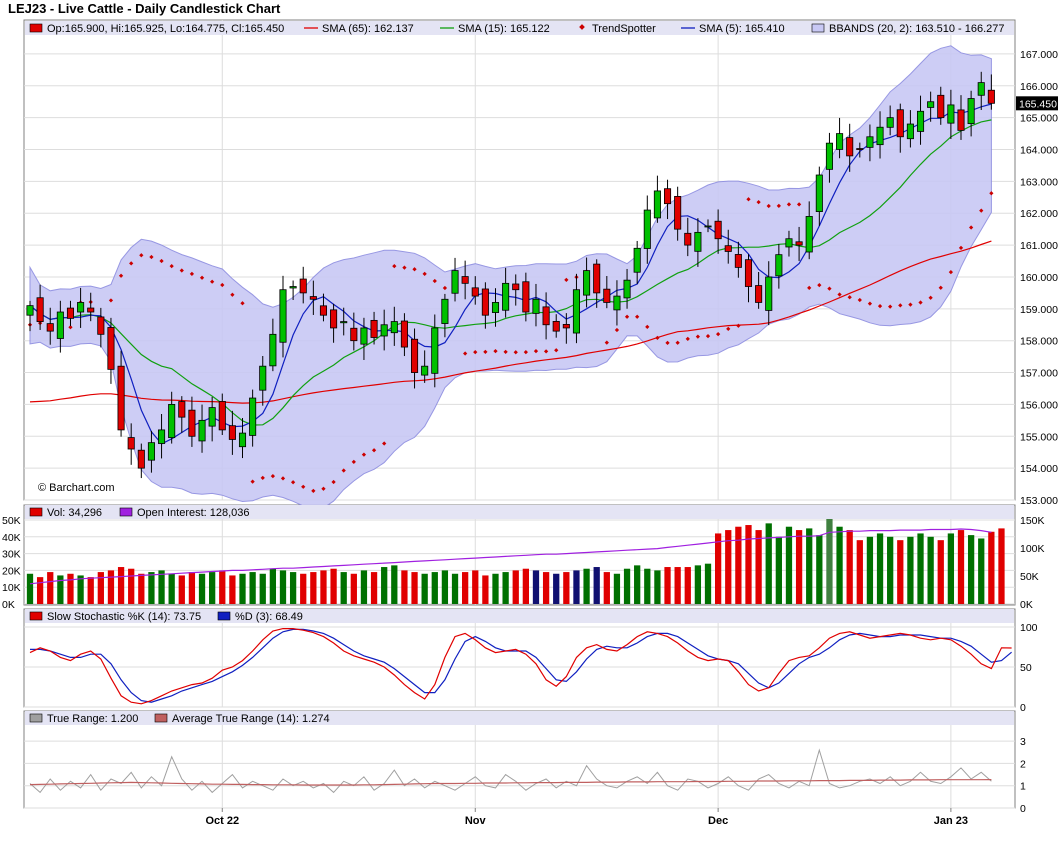 Image resolution: width=1060 pixels, height=851 pixels. What do you see at coordinates (1039, 214) in the screenshot?
I see `price-tick-label: 162.000` at bounding box center [1039, 214].